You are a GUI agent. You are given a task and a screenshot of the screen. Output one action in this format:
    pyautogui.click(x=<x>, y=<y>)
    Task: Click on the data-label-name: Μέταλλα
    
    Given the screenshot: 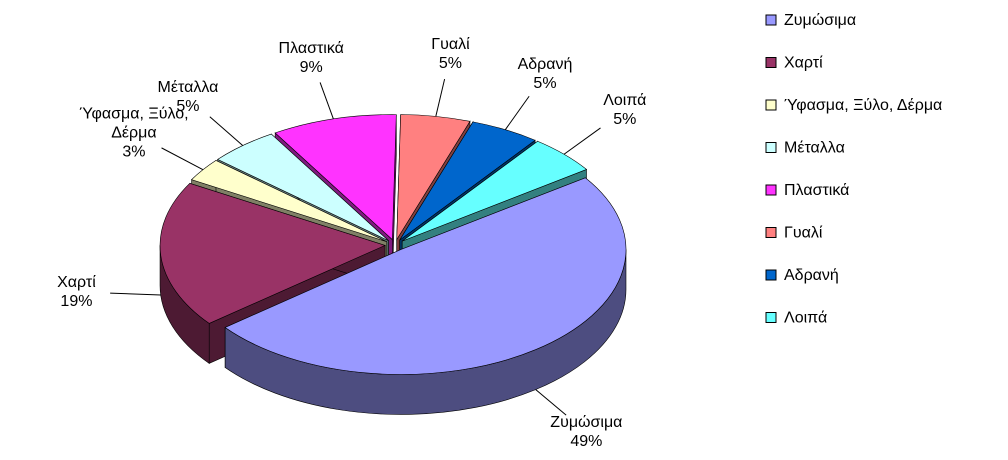 What is the action you would take?
    pyautogui.click(x=188, y=88)
    